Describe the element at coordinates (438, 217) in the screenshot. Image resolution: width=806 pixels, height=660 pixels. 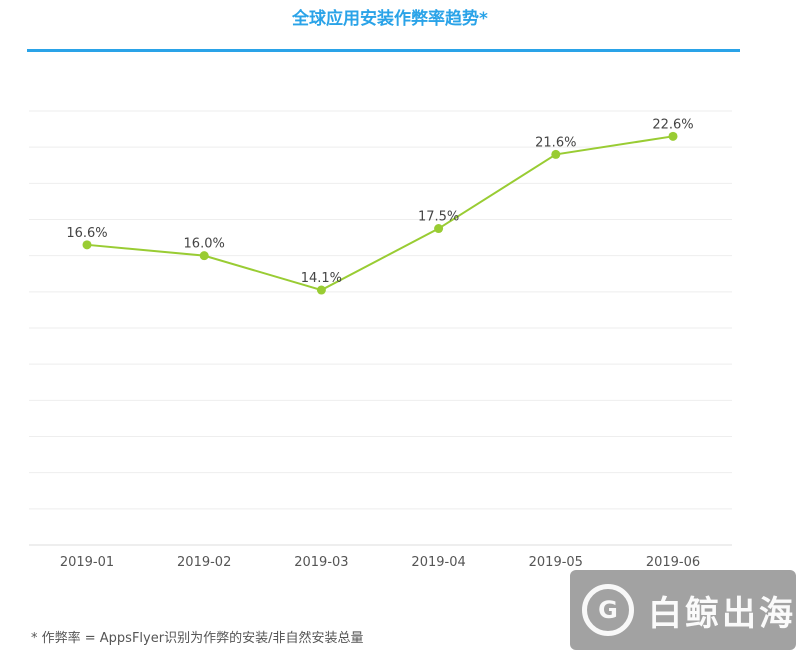
I see `data-label: 17.5%` at that location.